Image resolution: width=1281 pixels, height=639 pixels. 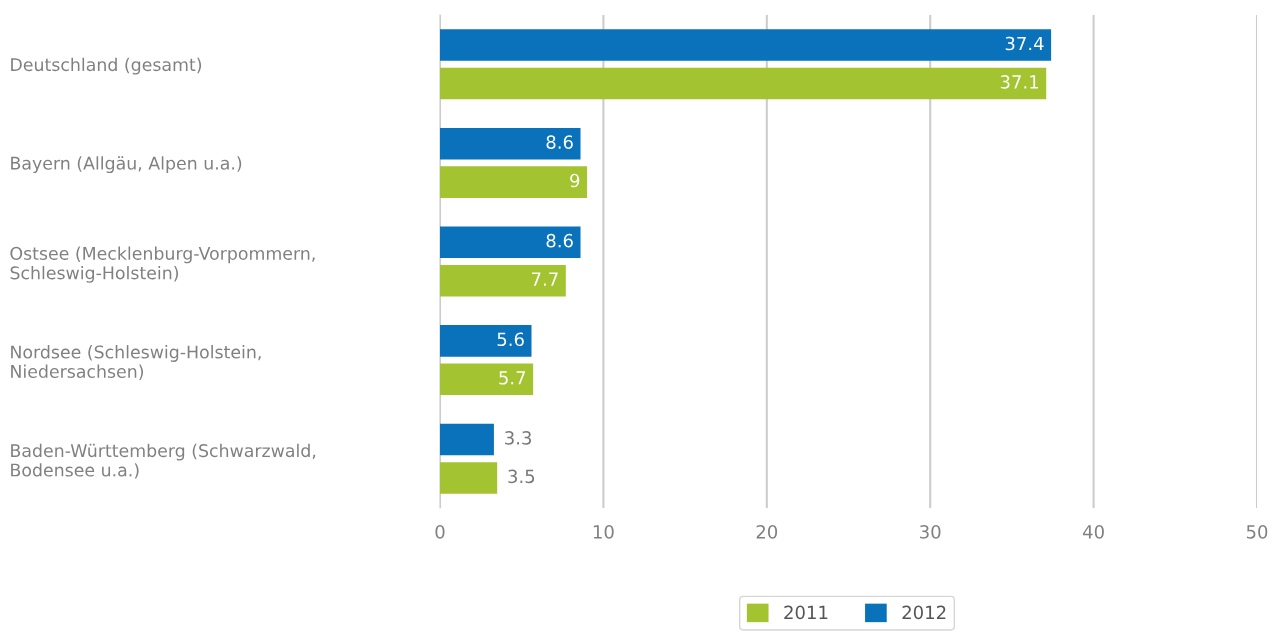 What do you see at coordinates (440, 531) in the screenshot?
I see `x-tick-label: 0` at bounding box center [440, 531].